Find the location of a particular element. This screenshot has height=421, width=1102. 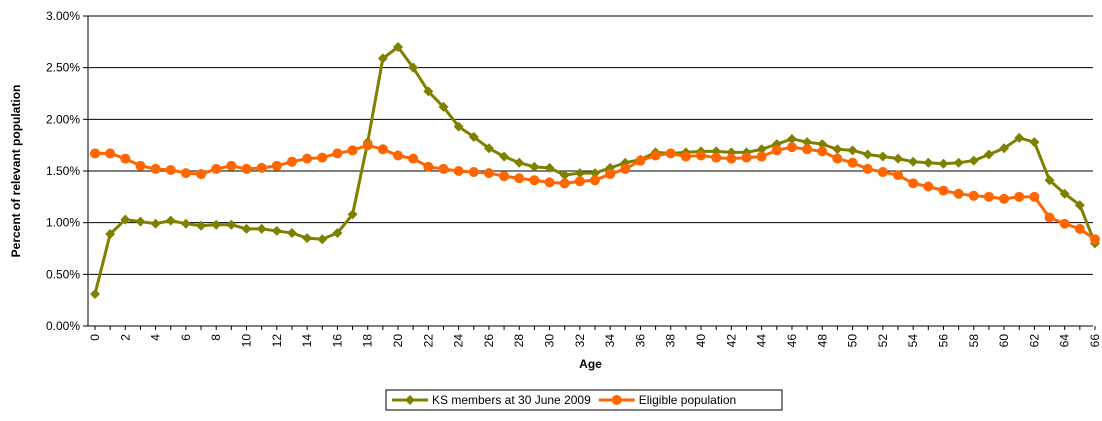

x-tick-label: 66 is located at coordinates (1095, 341).